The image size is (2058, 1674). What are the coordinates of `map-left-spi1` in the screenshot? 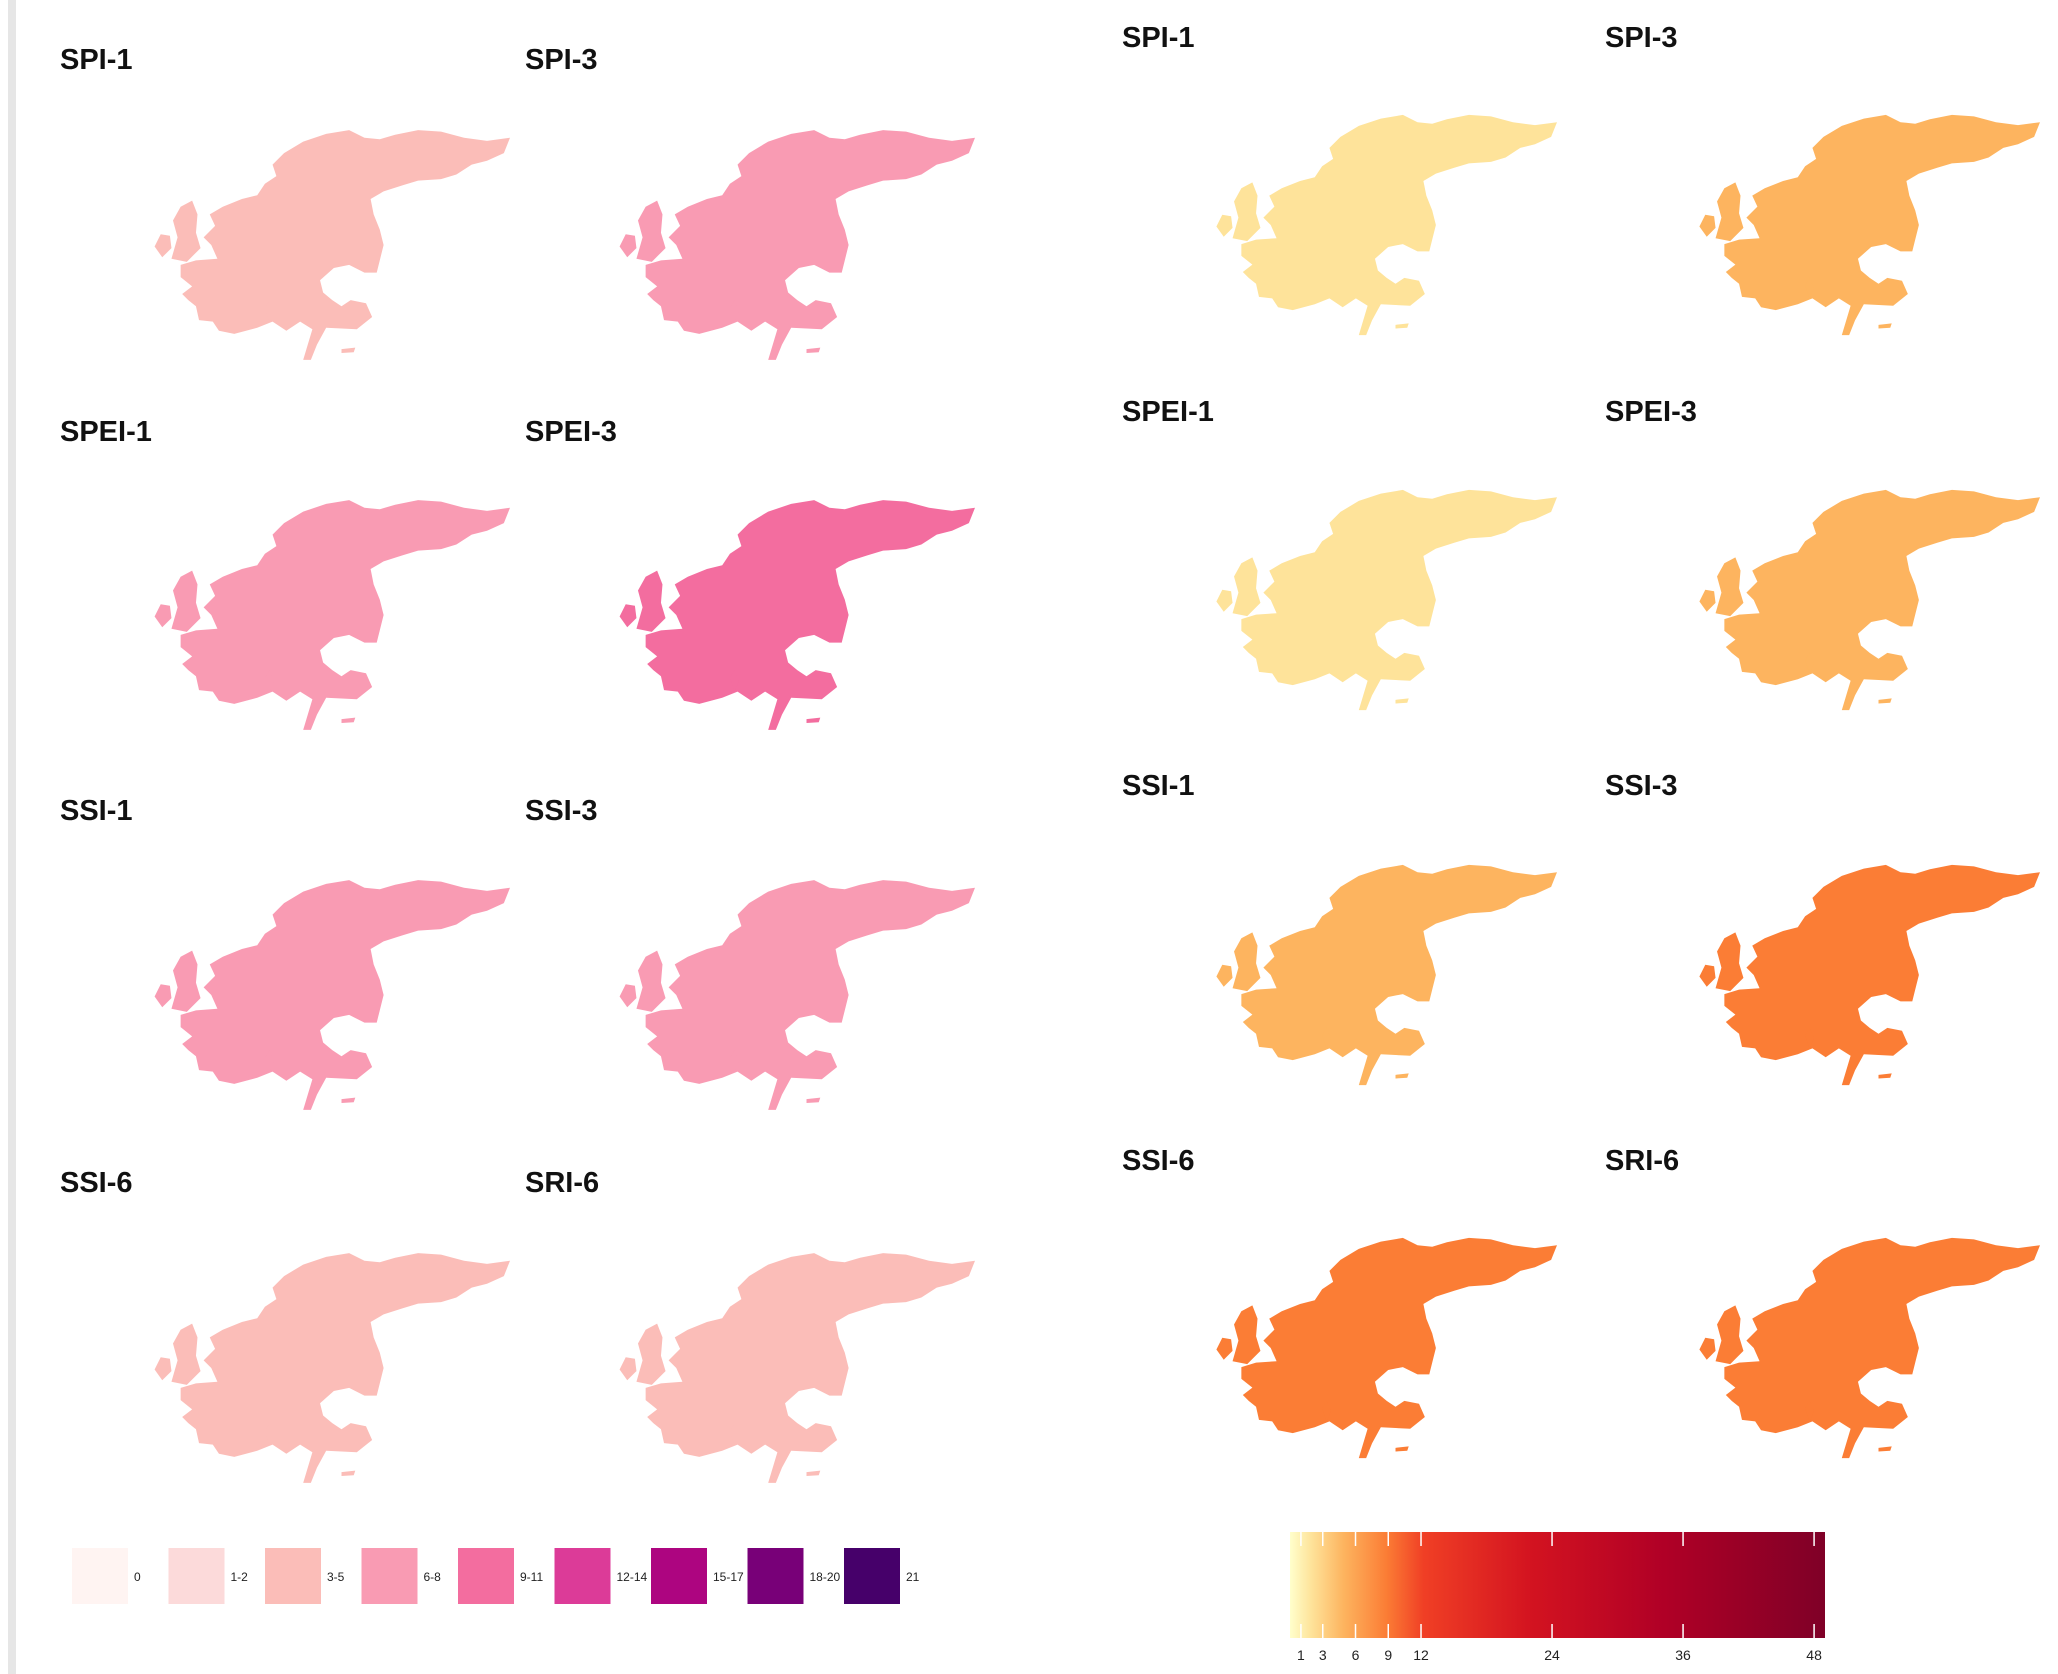 It's located at (303, 245).